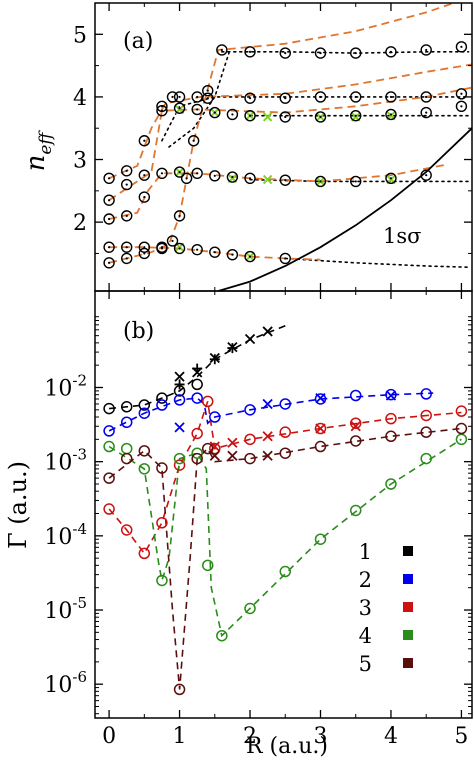 This screenshot has height=760, width=474. What do you see at coordinates (287, 746) in the screenshot?
I see `x-axis-label: R (a.u.)` at bounding box center [287, 746].